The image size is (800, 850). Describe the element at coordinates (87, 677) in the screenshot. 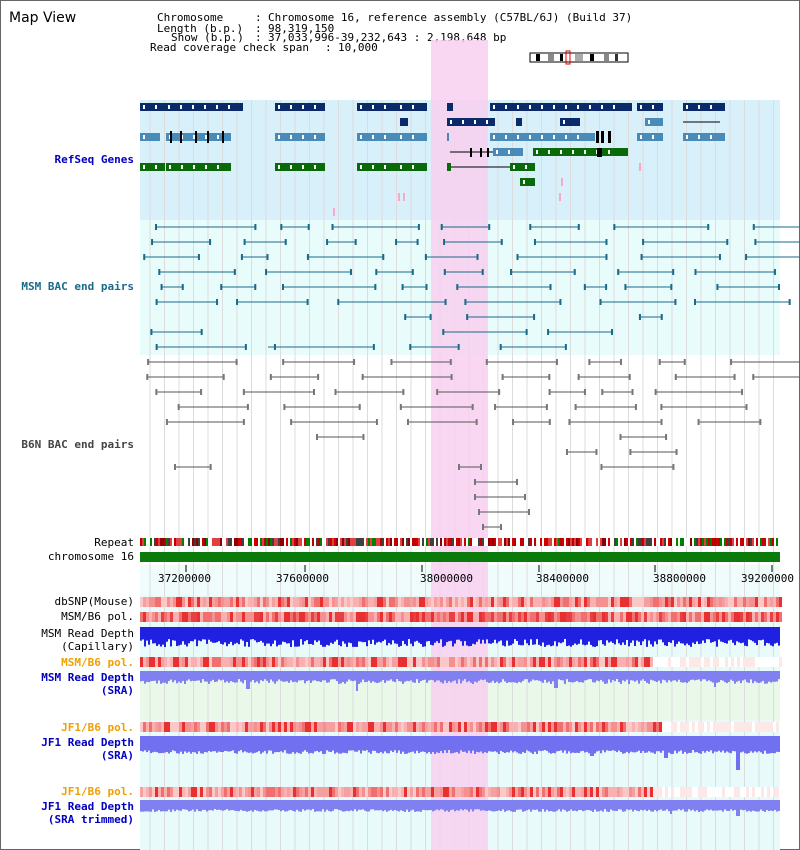

I see `track-label-msm-sra: MSM Read Depth` at that location.